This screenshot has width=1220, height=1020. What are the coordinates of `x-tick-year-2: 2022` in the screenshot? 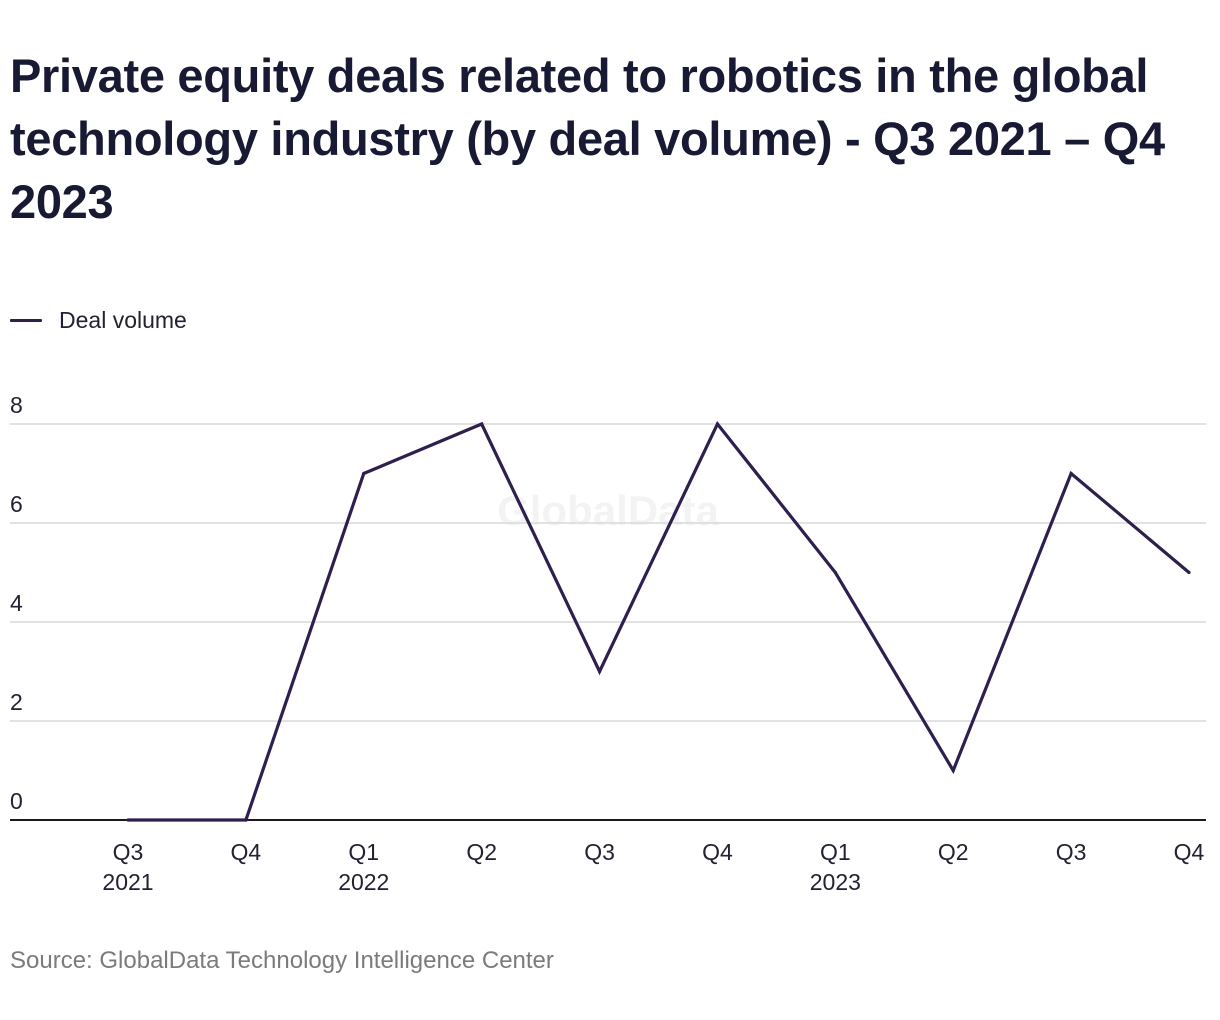 It's located at (363, 882).